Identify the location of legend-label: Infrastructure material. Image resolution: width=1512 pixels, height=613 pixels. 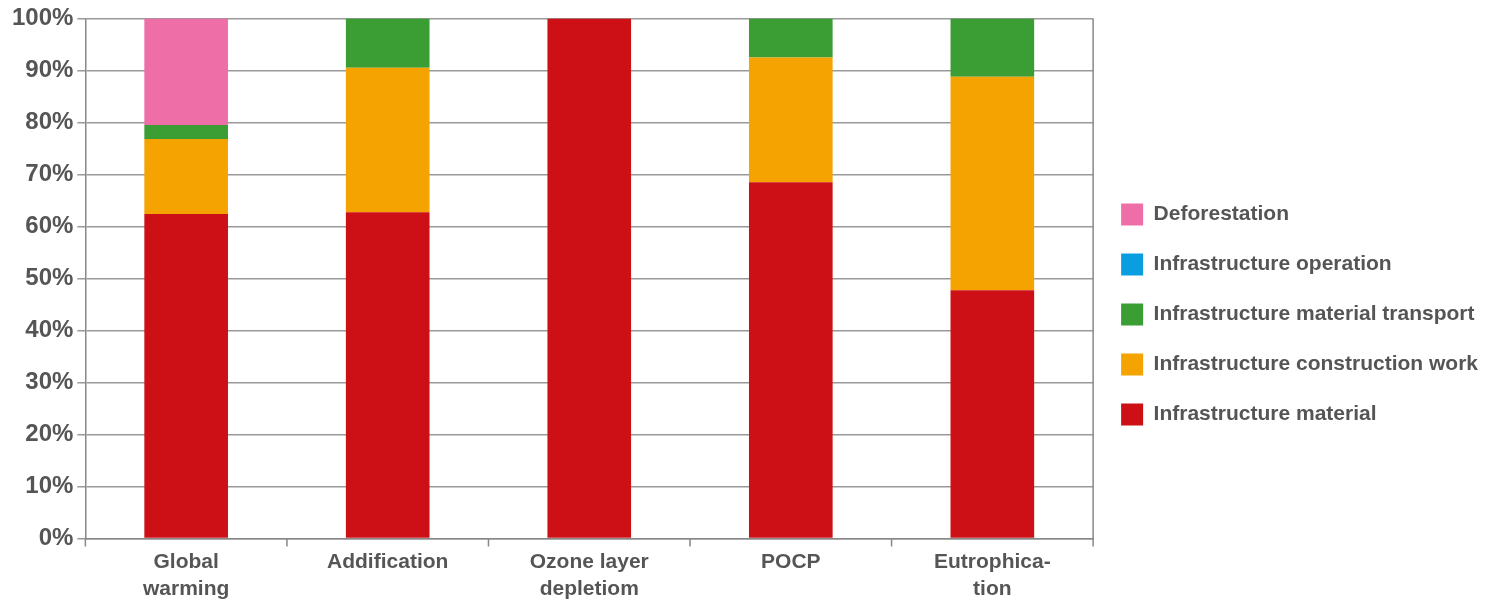
(1265, 413).